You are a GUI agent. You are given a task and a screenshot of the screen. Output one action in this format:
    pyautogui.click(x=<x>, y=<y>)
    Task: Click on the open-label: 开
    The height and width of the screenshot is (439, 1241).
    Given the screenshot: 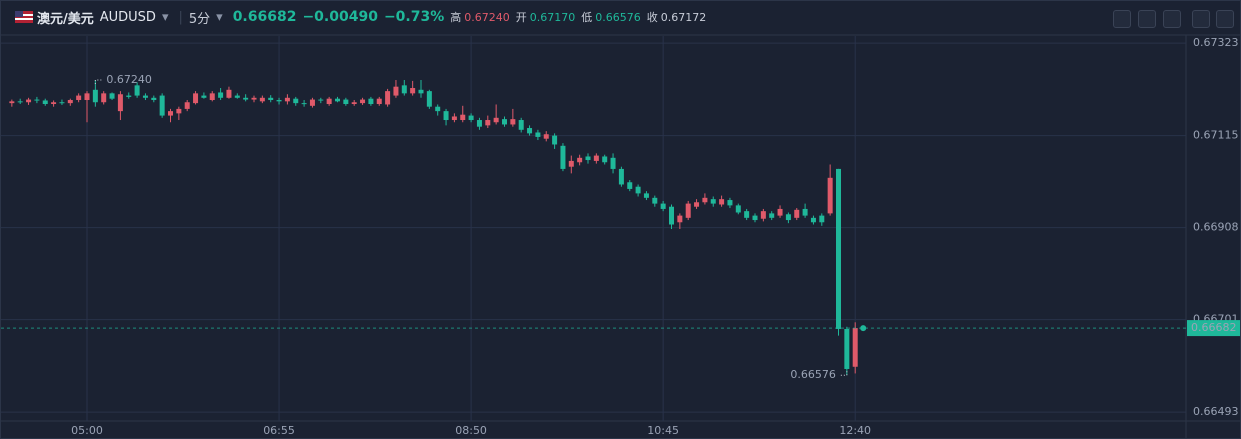 What is the action you would take?
    pyautogui.click(x=521, y=17)
    